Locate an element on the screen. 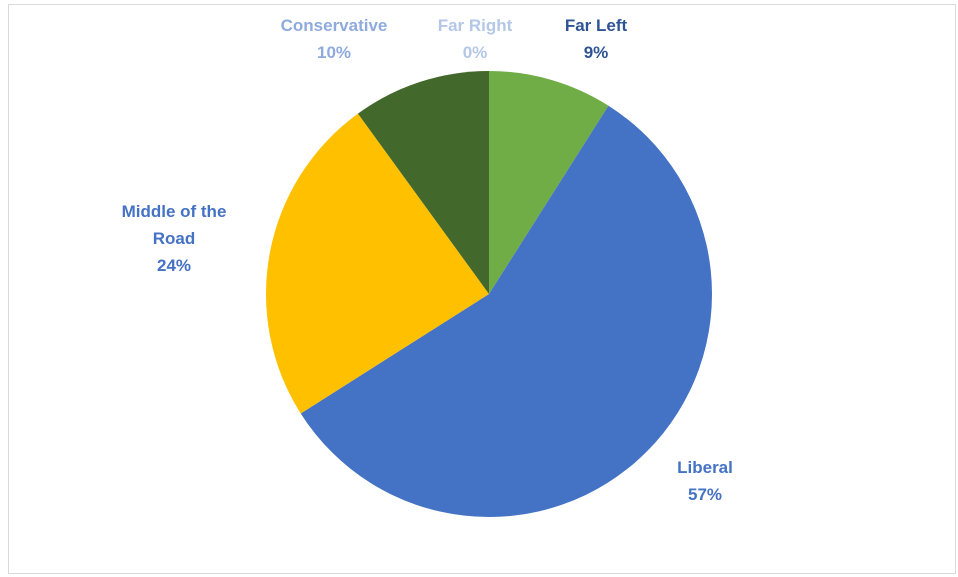  data-label-conservative: Conservative 10% is located at coordinates (334, 39).